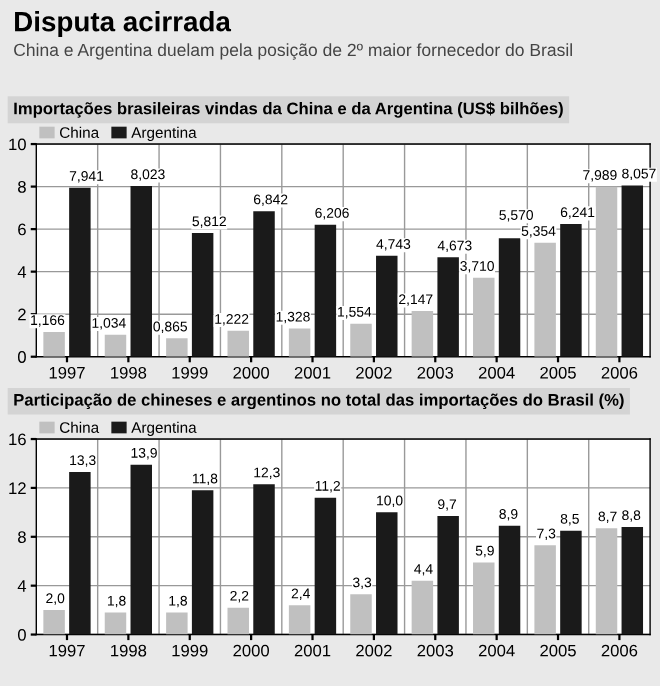 This screenshot has height=686, width=660. I want to click on y-axis-title: Importações brasileiras vindas da China e da Argentina (US$ bilhões), so click(288, 109).